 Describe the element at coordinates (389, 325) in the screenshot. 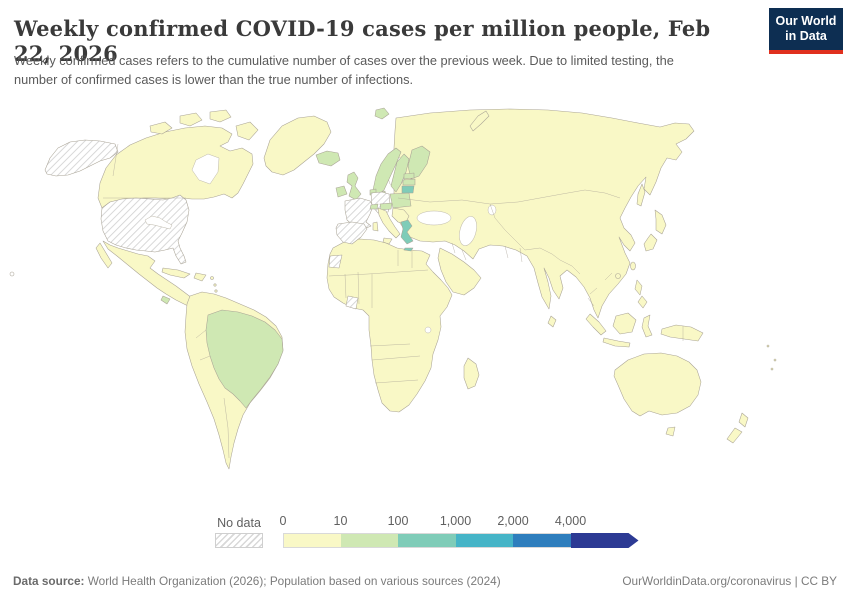

I see `continent-africa` at that location.